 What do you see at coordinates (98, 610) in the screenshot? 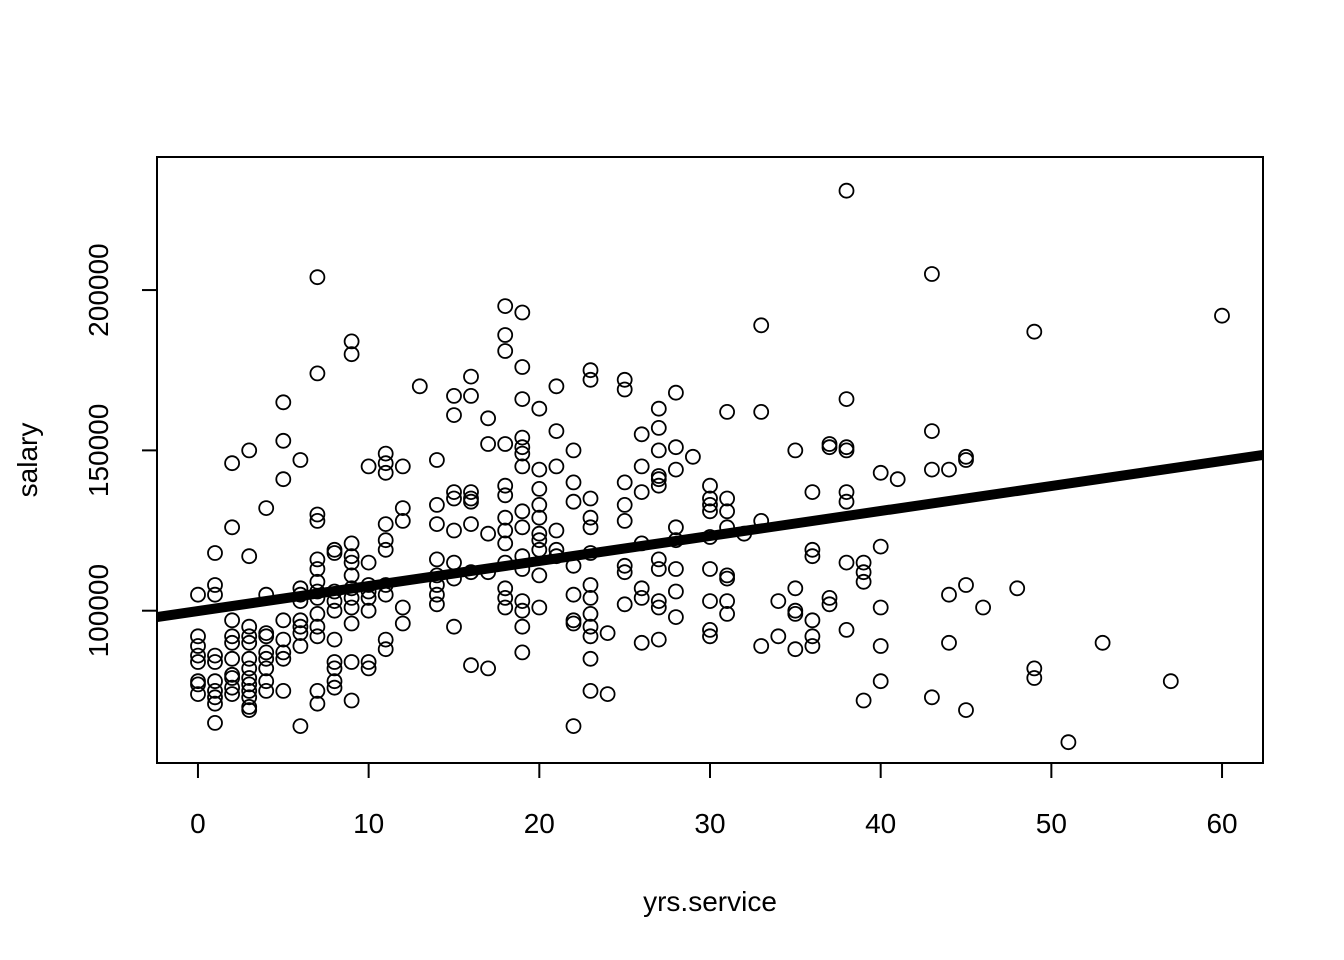
I see `y-tick-label: 100000` at bounding box center [98, 610].